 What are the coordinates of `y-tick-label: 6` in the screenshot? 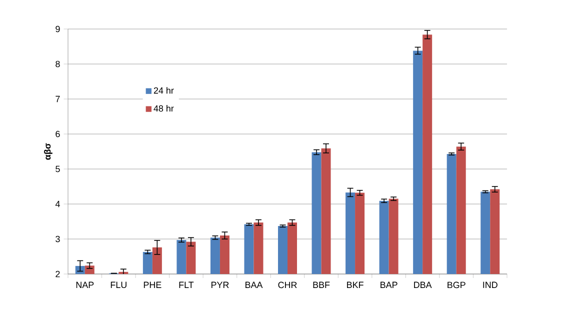 It's located at (58, 134).